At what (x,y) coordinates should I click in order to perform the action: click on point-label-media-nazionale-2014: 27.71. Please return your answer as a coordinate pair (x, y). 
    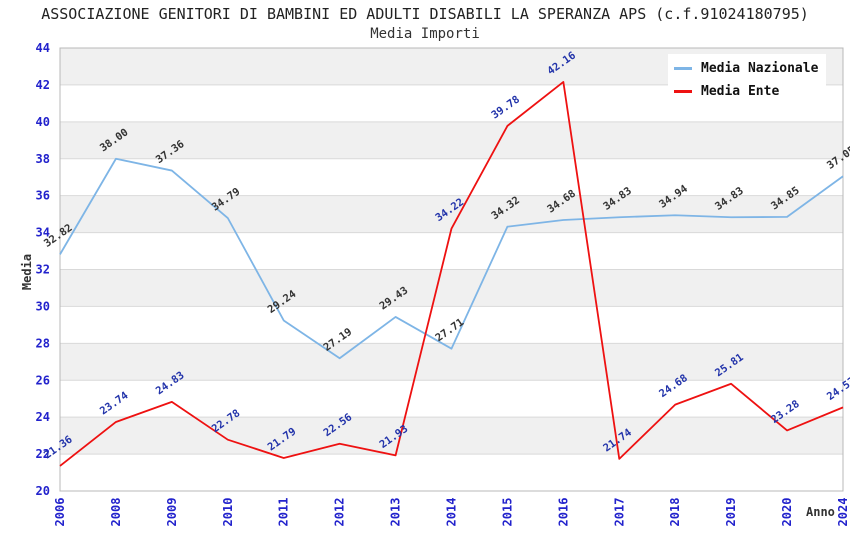
    Looking at the image, I should click on (449, 330).